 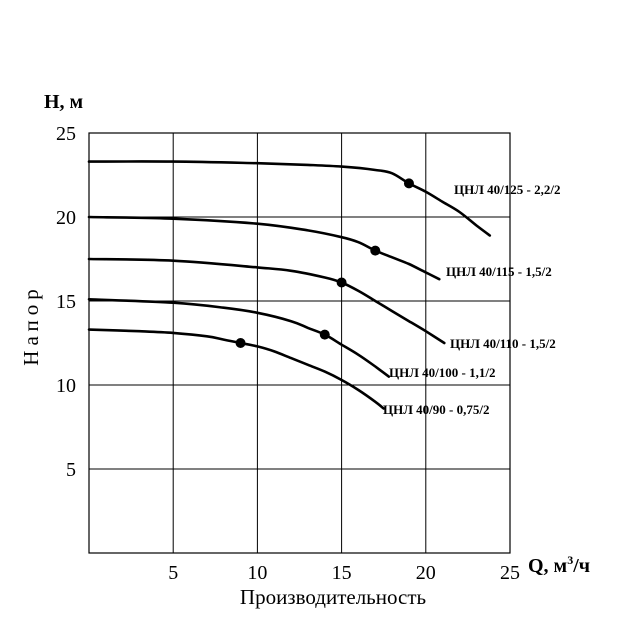 What do you see at coordinates (31, 324) in the screenshot?
I see `y-axis-label: Напор` at bounding box center [31, 324].